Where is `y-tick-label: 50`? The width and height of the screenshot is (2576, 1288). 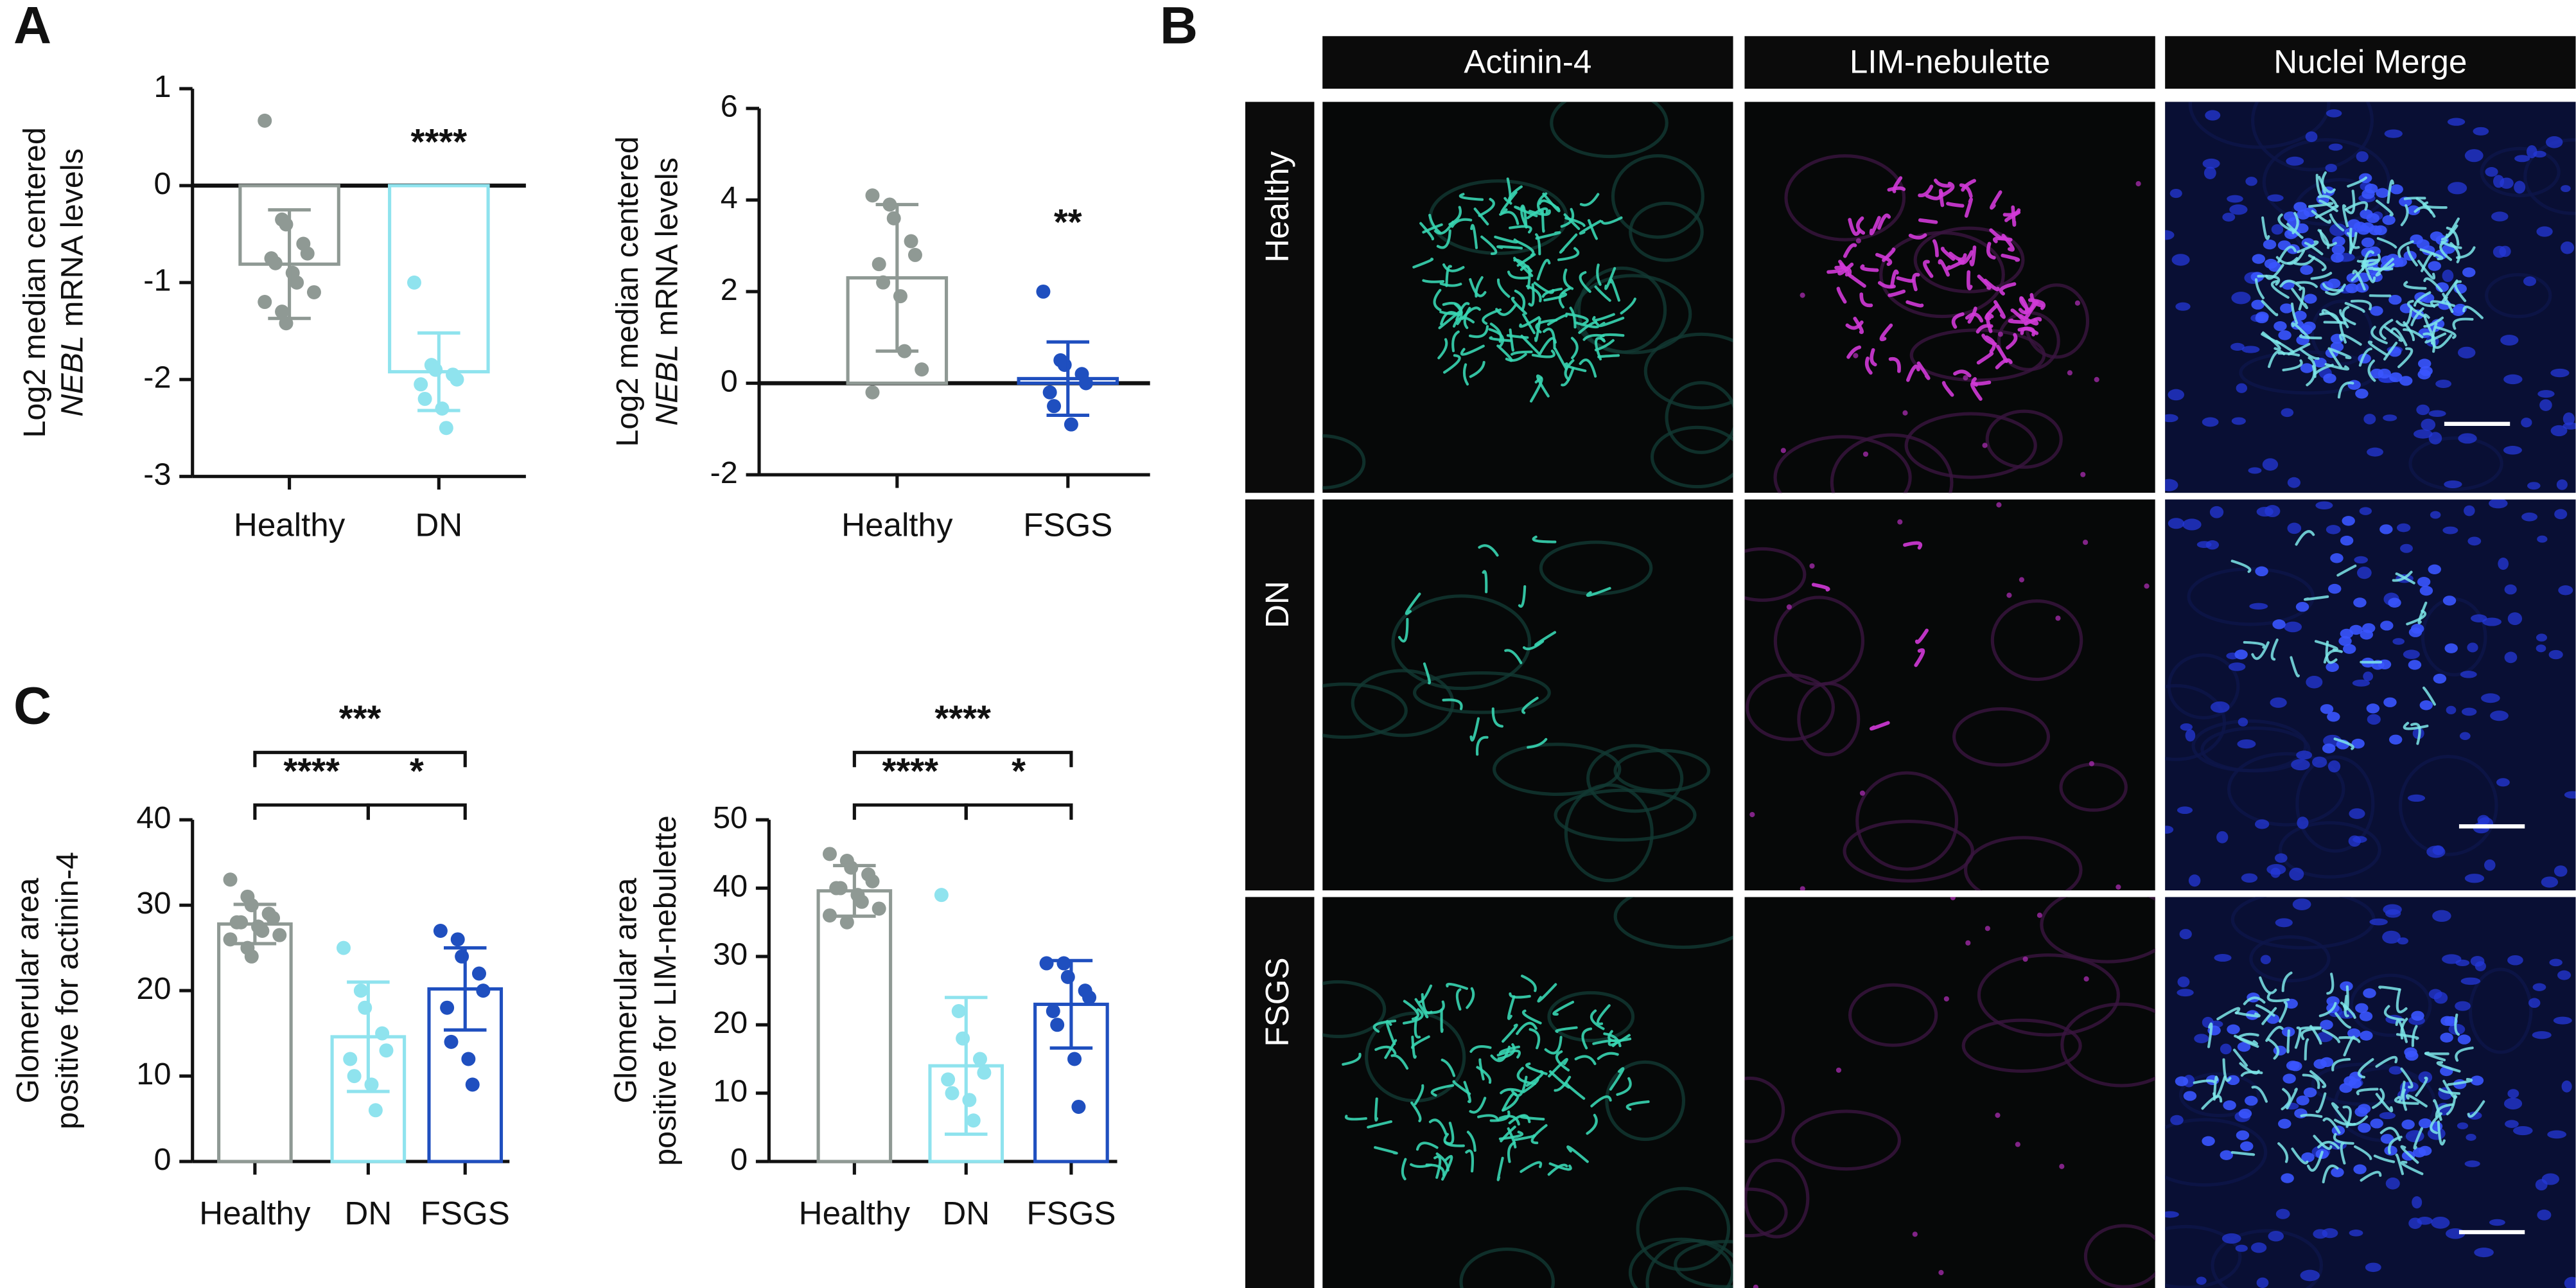
y-tick-label: 50 is located at coordinates (731, 817).